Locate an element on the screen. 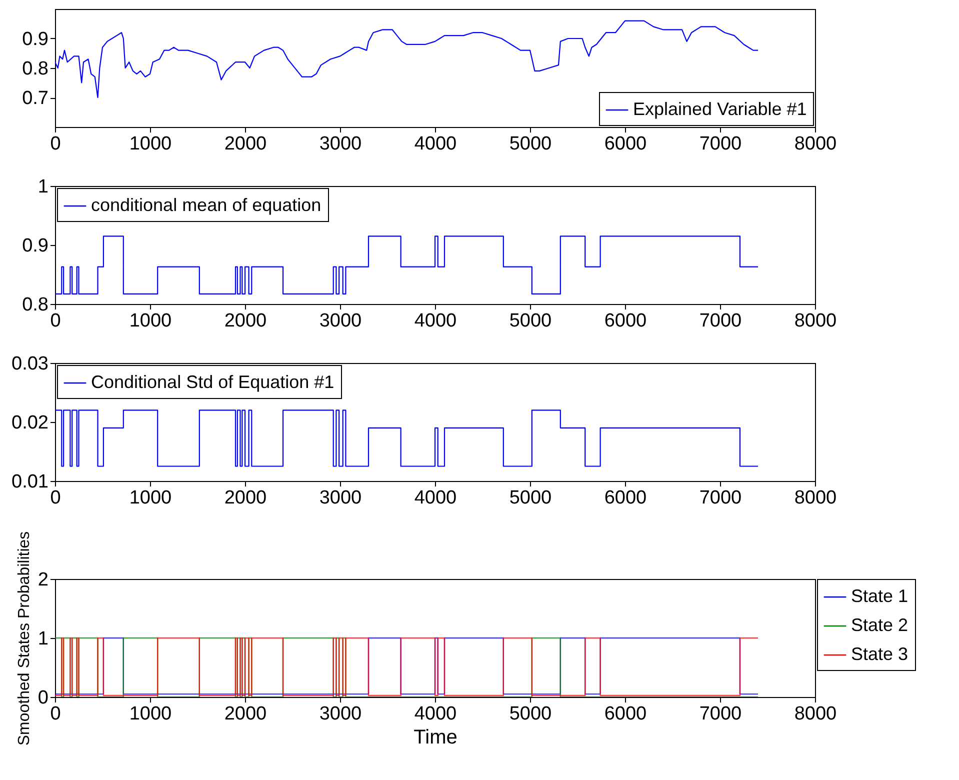 This screenshot has width=959, height=780. legend-label: State 3 is located at coordinates (879, 654).